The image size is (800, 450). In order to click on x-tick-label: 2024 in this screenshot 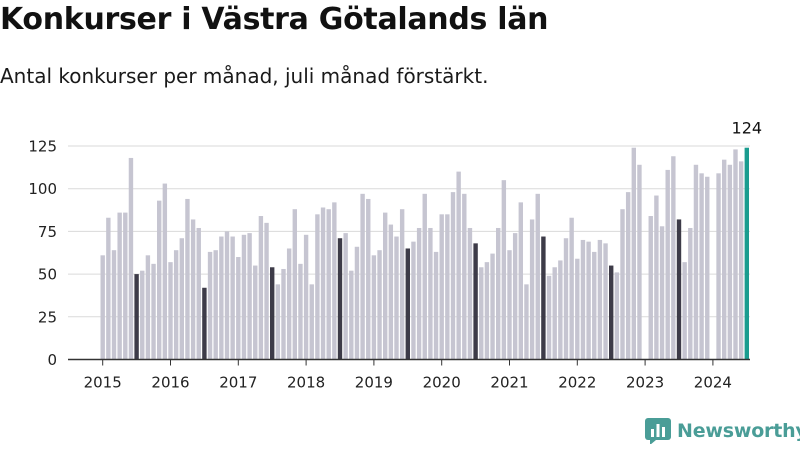, I will do `click(713, 383)`.